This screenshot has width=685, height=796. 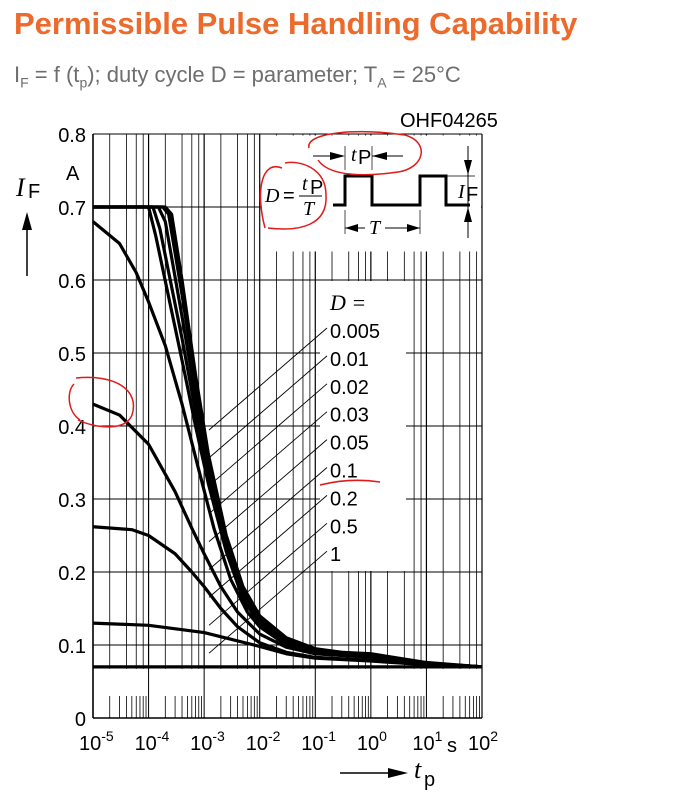 What do you see at coordinates (207, 741) in the screenshot?
I see `x-tick-label: 10⁻³` at bounding box center [207, 741].